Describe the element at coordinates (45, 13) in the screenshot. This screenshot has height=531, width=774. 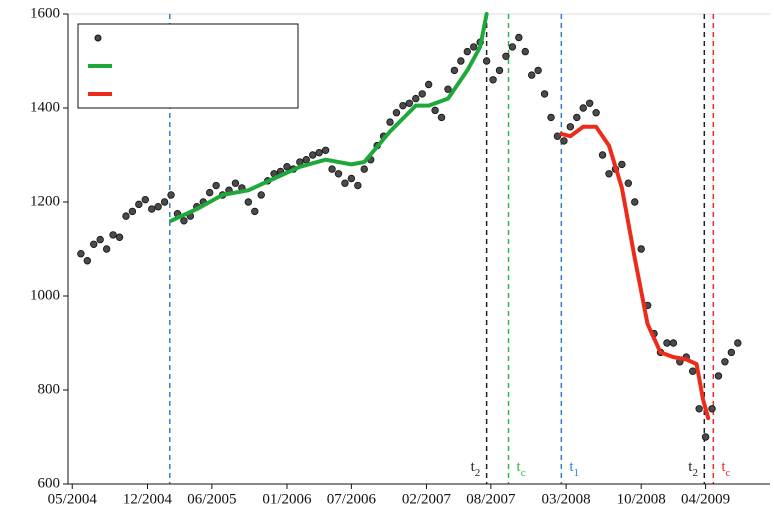
I see `y-tick-label: 1600` at that location.